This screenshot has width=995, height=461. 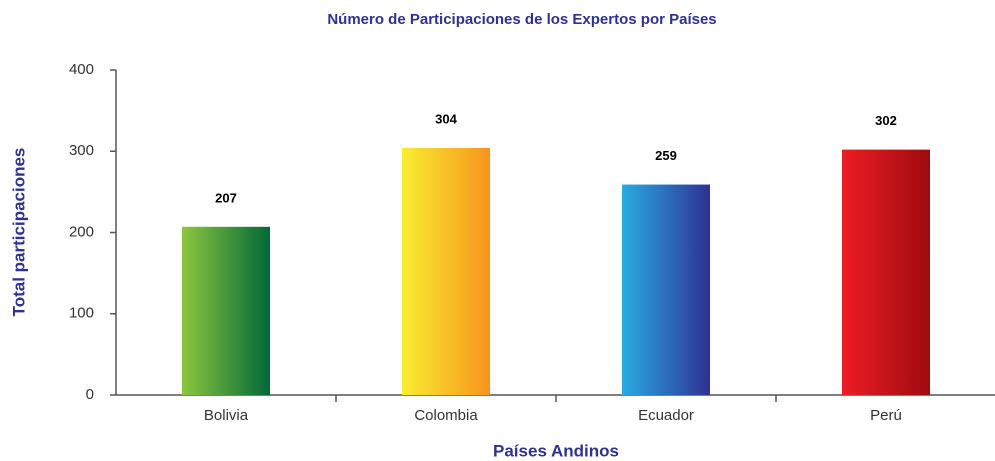 What do you see at coordinates (81, 150) in the screenshot?
I see `y-tick-label: 300` at bounding box center [81, 150].